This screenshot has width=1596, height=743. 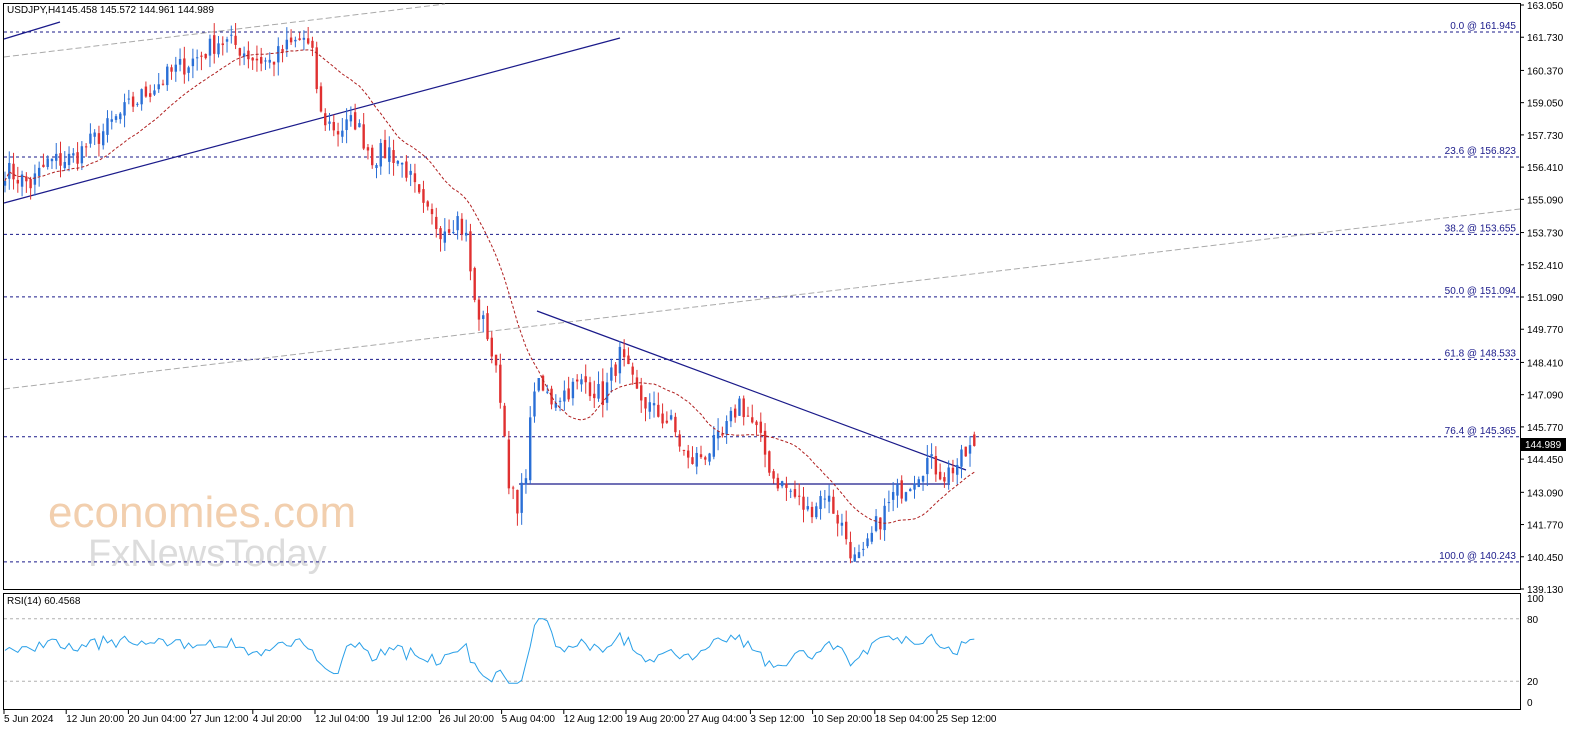 I want to click on rsi-line, so click(x=489, y=651).